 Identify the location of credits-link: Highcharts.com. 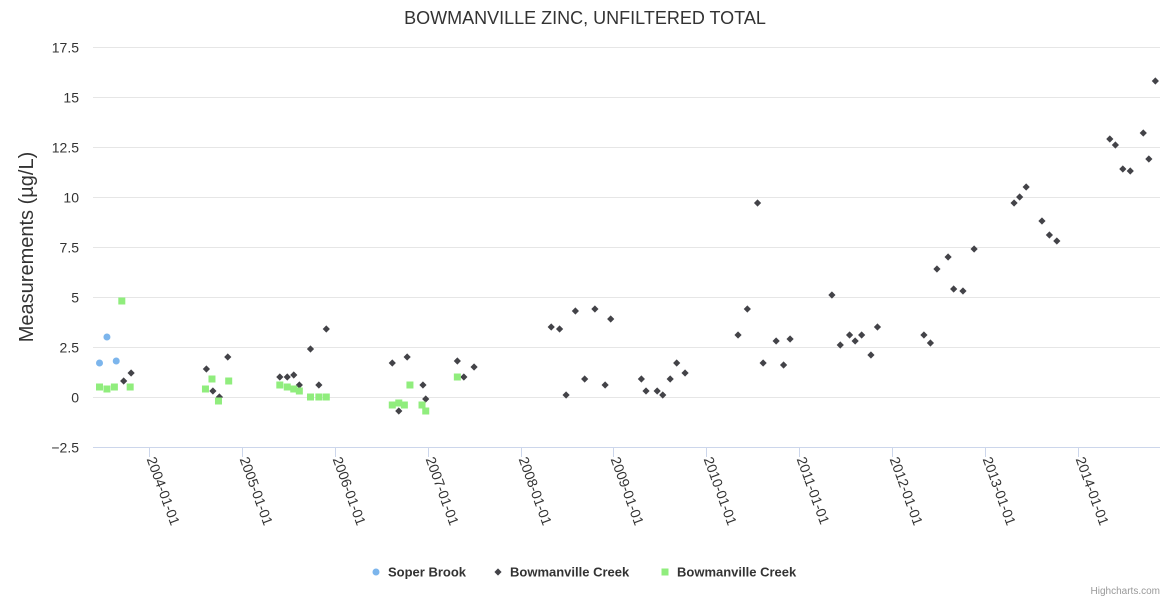
(1125, 591).